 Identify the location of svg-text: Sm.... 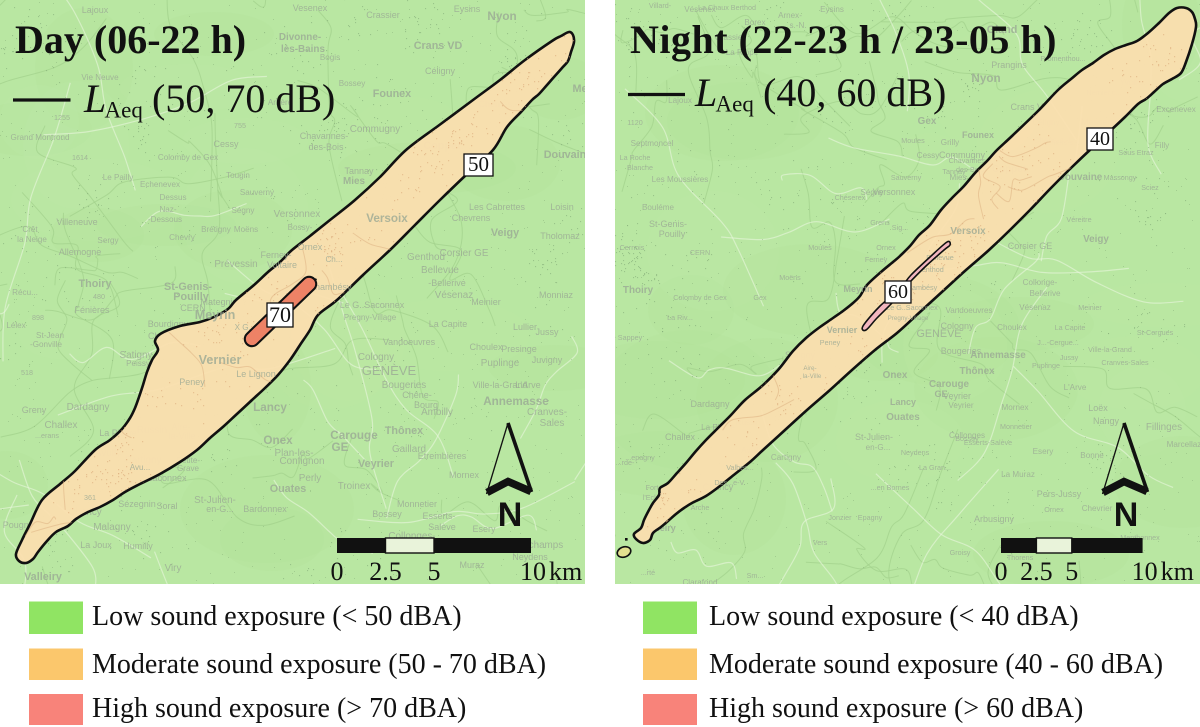
(755, 575).